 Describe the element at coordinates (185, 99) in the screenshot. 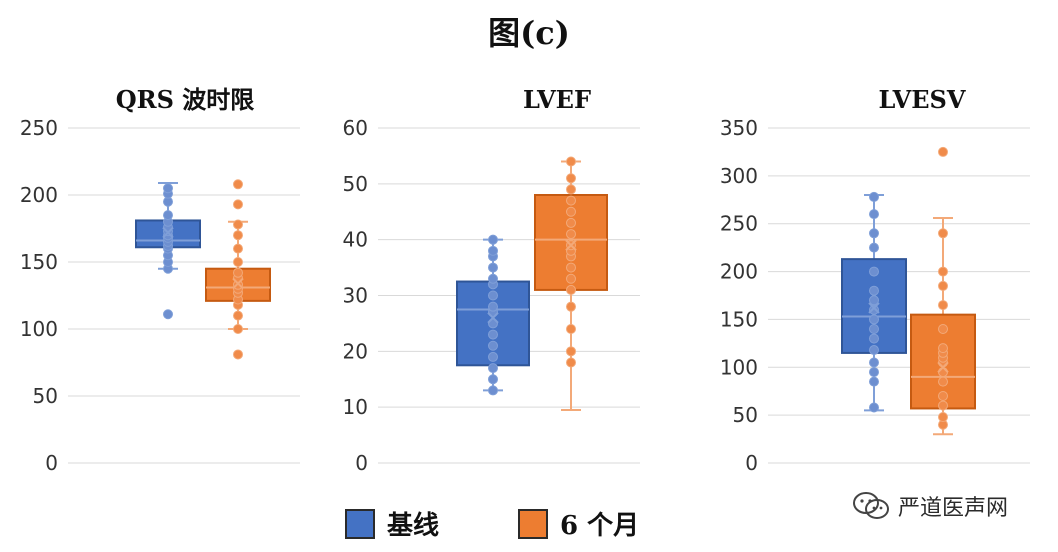

I see `chart-title: QRS 波时限` at that location.